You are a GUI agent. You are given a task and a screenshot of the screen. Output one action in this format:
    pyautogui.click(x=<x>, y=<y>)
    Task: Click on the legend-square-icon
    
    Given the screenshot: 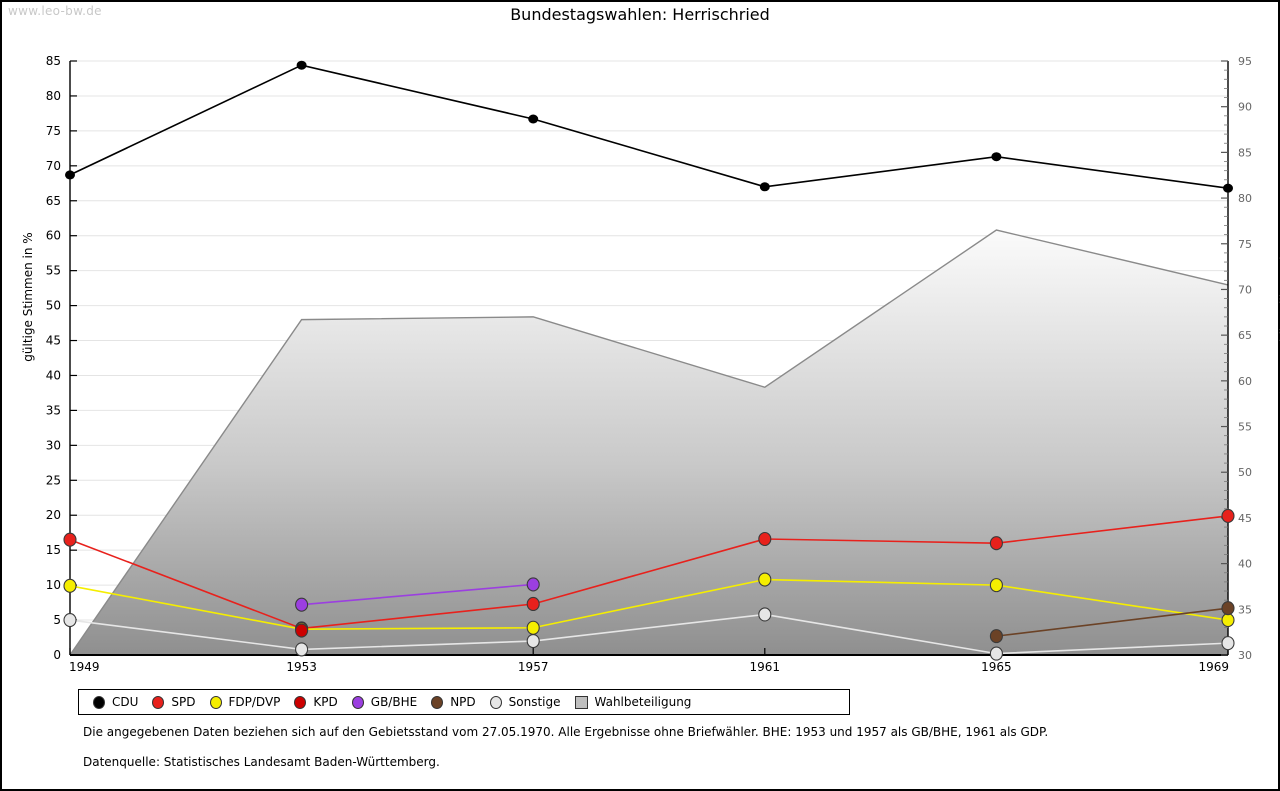 What is the action you would take?
    pyautogui.click(x=581, y=702)
    